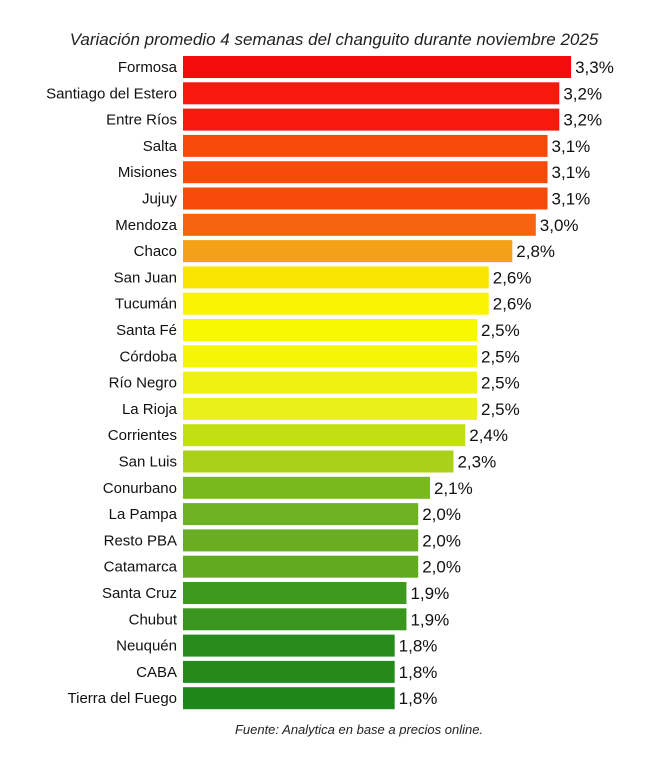 The image size is (668, 757). I want to click on category-label: Santiago del Estero, so click(111, 93).